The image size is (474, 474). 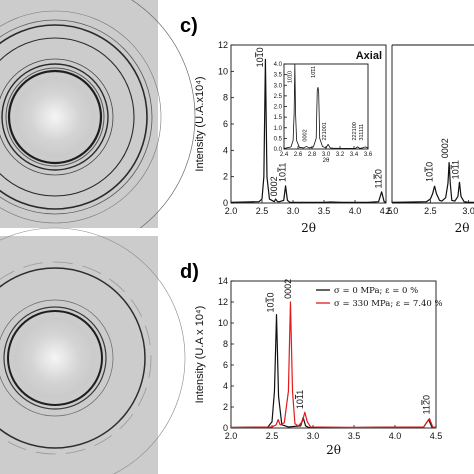 I want to click on d-peak-label-3: 1120, so click(x=426, y=404).